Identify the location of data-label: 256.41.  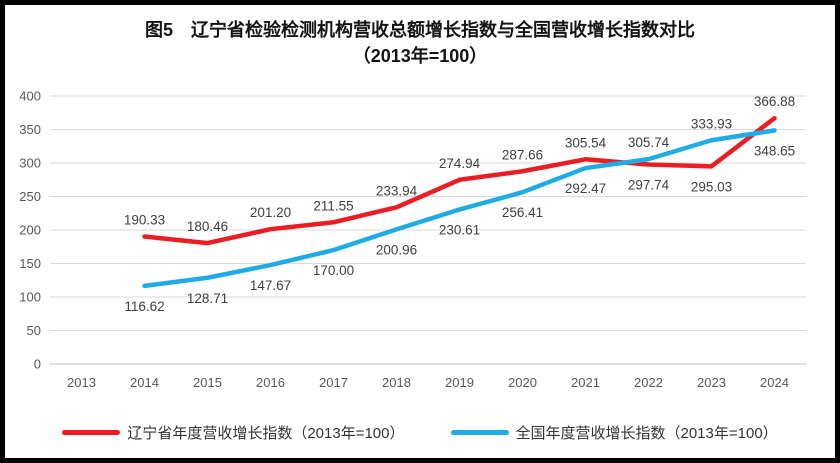
(522, 212).